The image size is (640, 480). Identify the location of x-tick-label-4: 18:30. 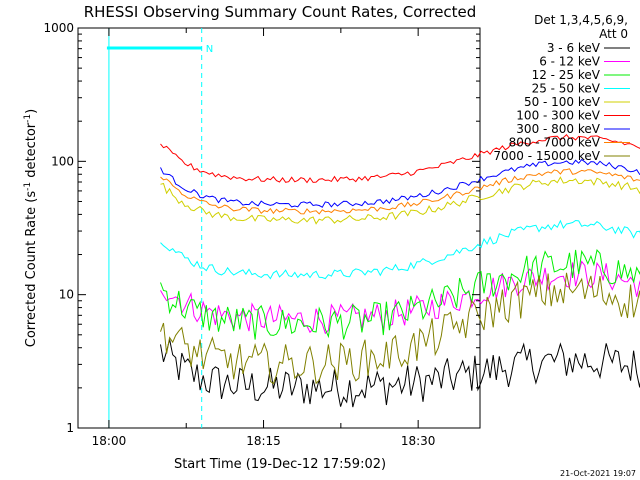
(418, 441).